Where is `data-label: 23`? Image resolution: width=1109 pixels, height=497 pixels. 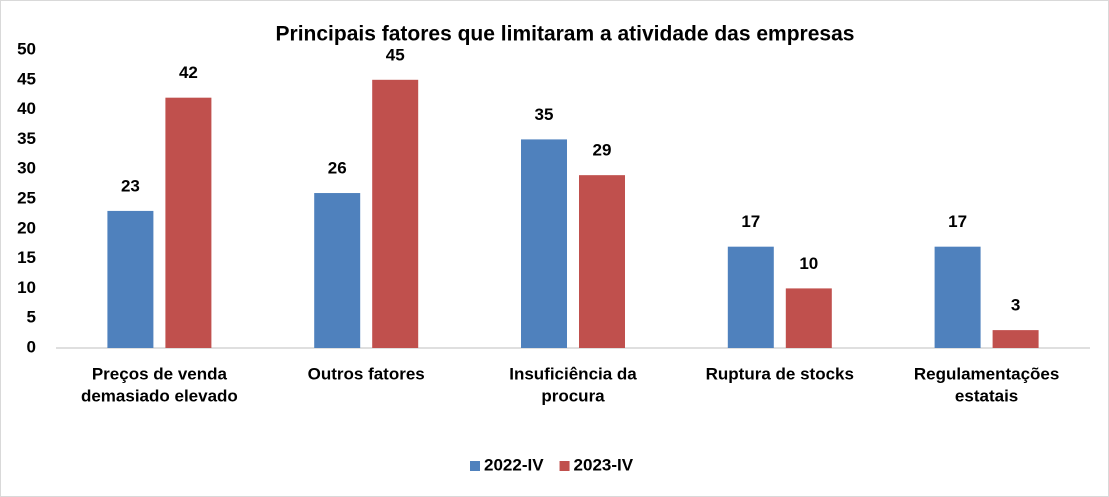
data-label: 23 is located at coordinates (130, 185).